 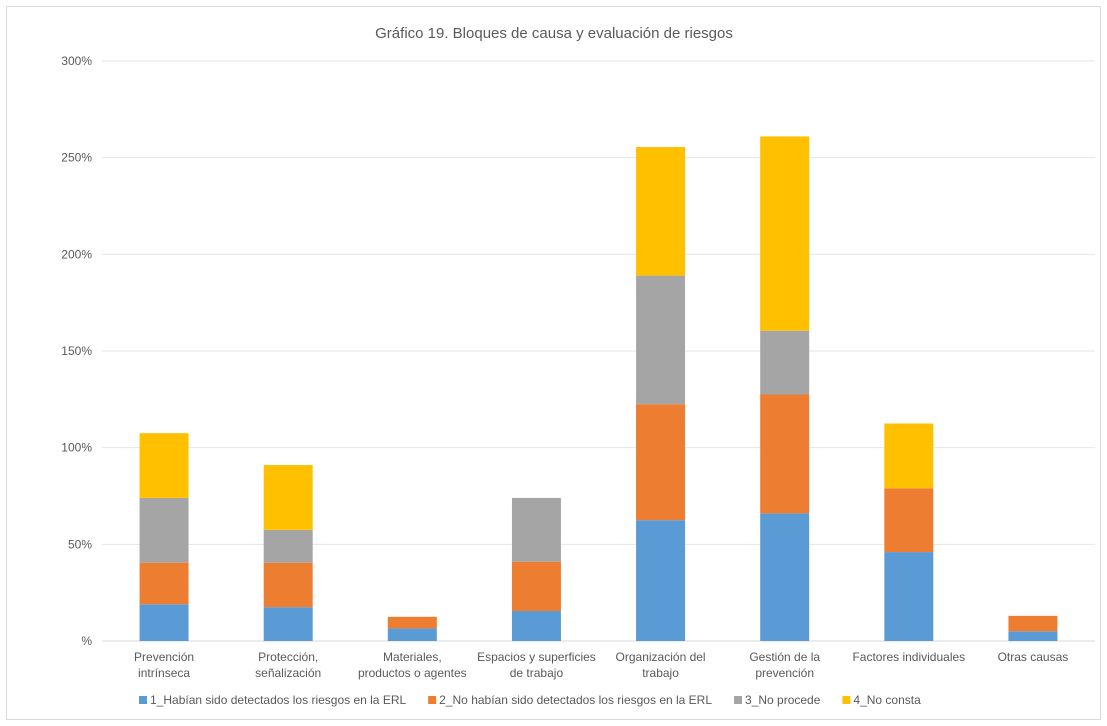 I want to click on legend-label: 4_No consta, so click(x=887, y=700).